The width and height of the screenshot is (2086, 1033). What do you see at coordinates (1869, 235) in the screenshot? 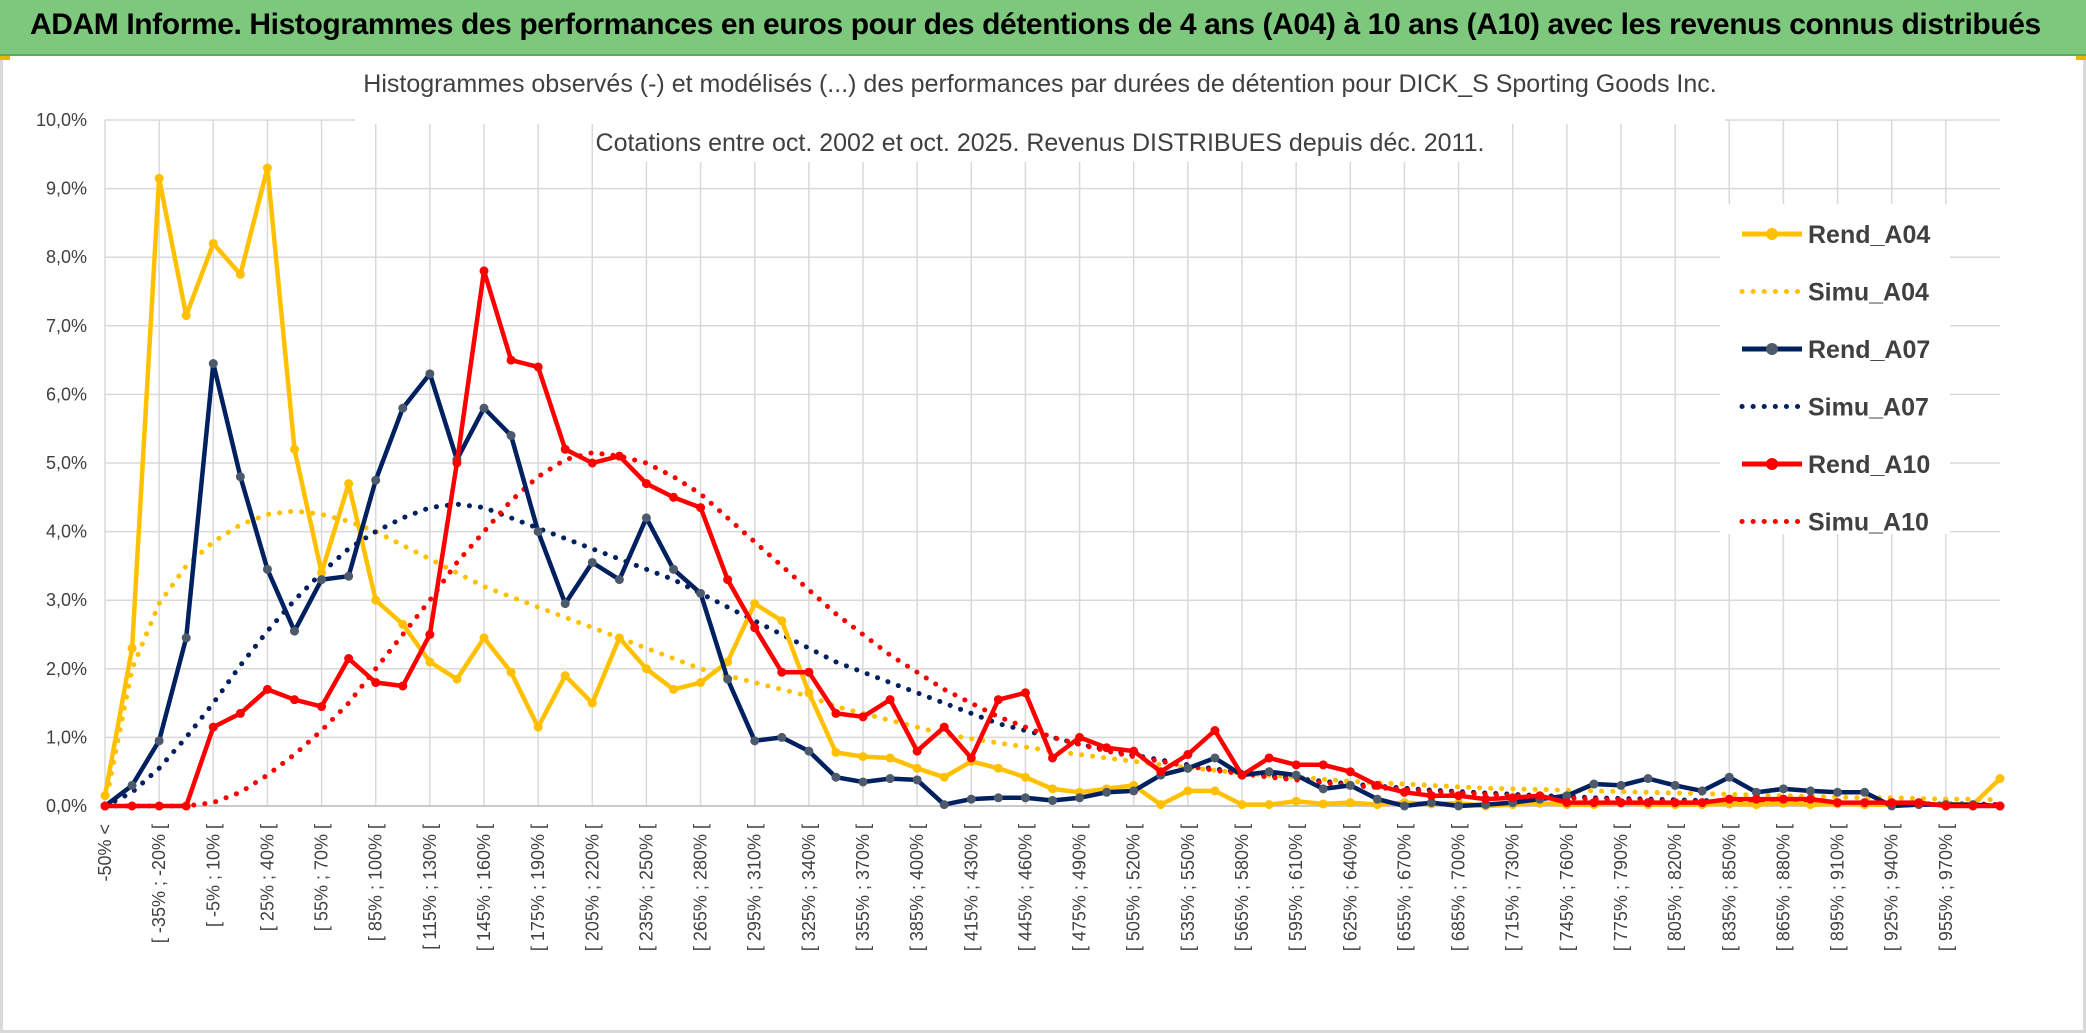
I see `legend-label: Rend_A04` at bounding box center [1869, 235].